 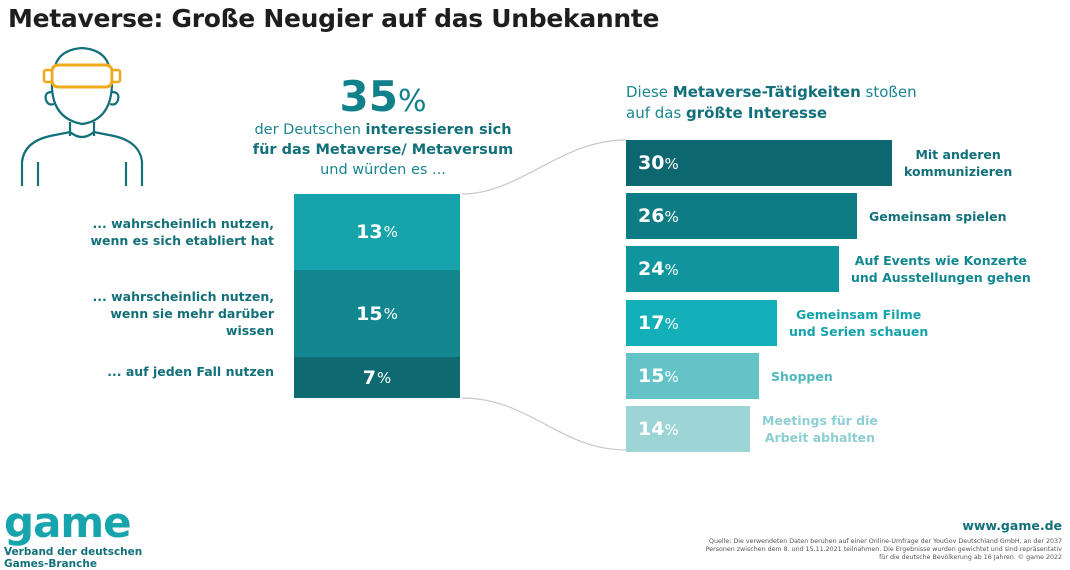 I want to click on activity-bar-value: 30%, so click(x=658, y=163).